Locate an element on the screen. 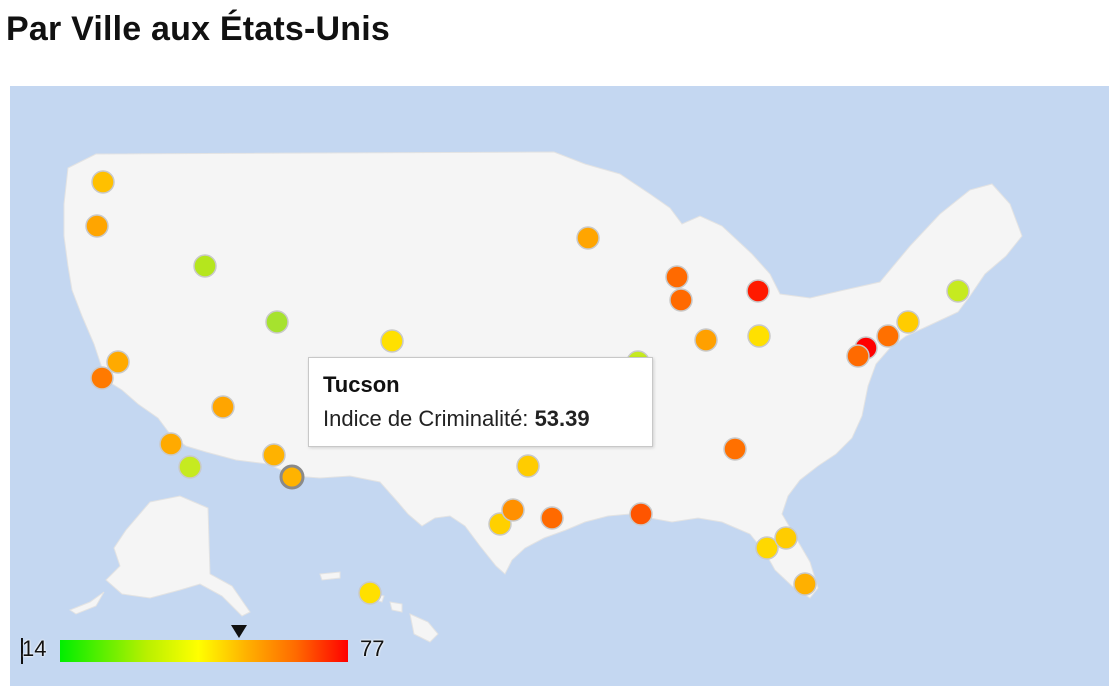 The image size is (1110, 695). alaska-land is located at coordinates (178, 556).